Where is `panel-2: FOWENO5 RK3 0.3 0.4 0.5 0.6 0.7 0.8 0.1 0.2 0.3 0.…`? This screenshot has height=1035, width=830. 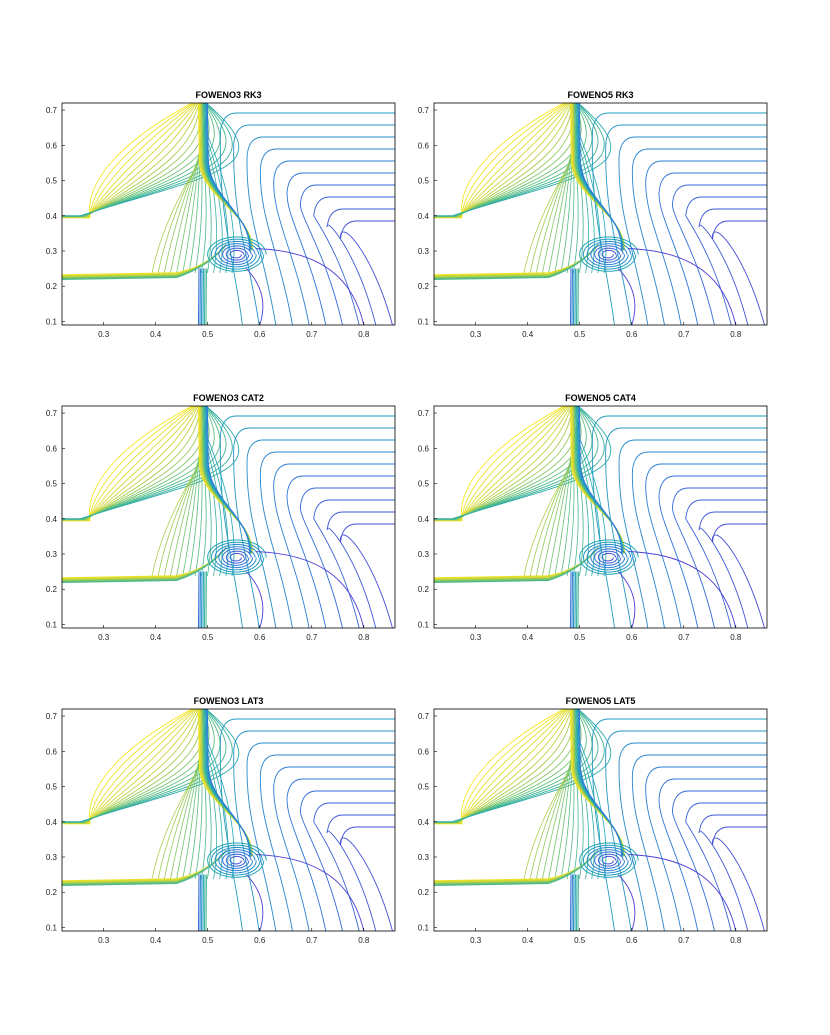
panel-2: FOWENO5 RK3 0.3 0.4 0.5 0.6 0.7 0.8 0.1 0.2 0.3 0.… is located at coordinates (593, 214).